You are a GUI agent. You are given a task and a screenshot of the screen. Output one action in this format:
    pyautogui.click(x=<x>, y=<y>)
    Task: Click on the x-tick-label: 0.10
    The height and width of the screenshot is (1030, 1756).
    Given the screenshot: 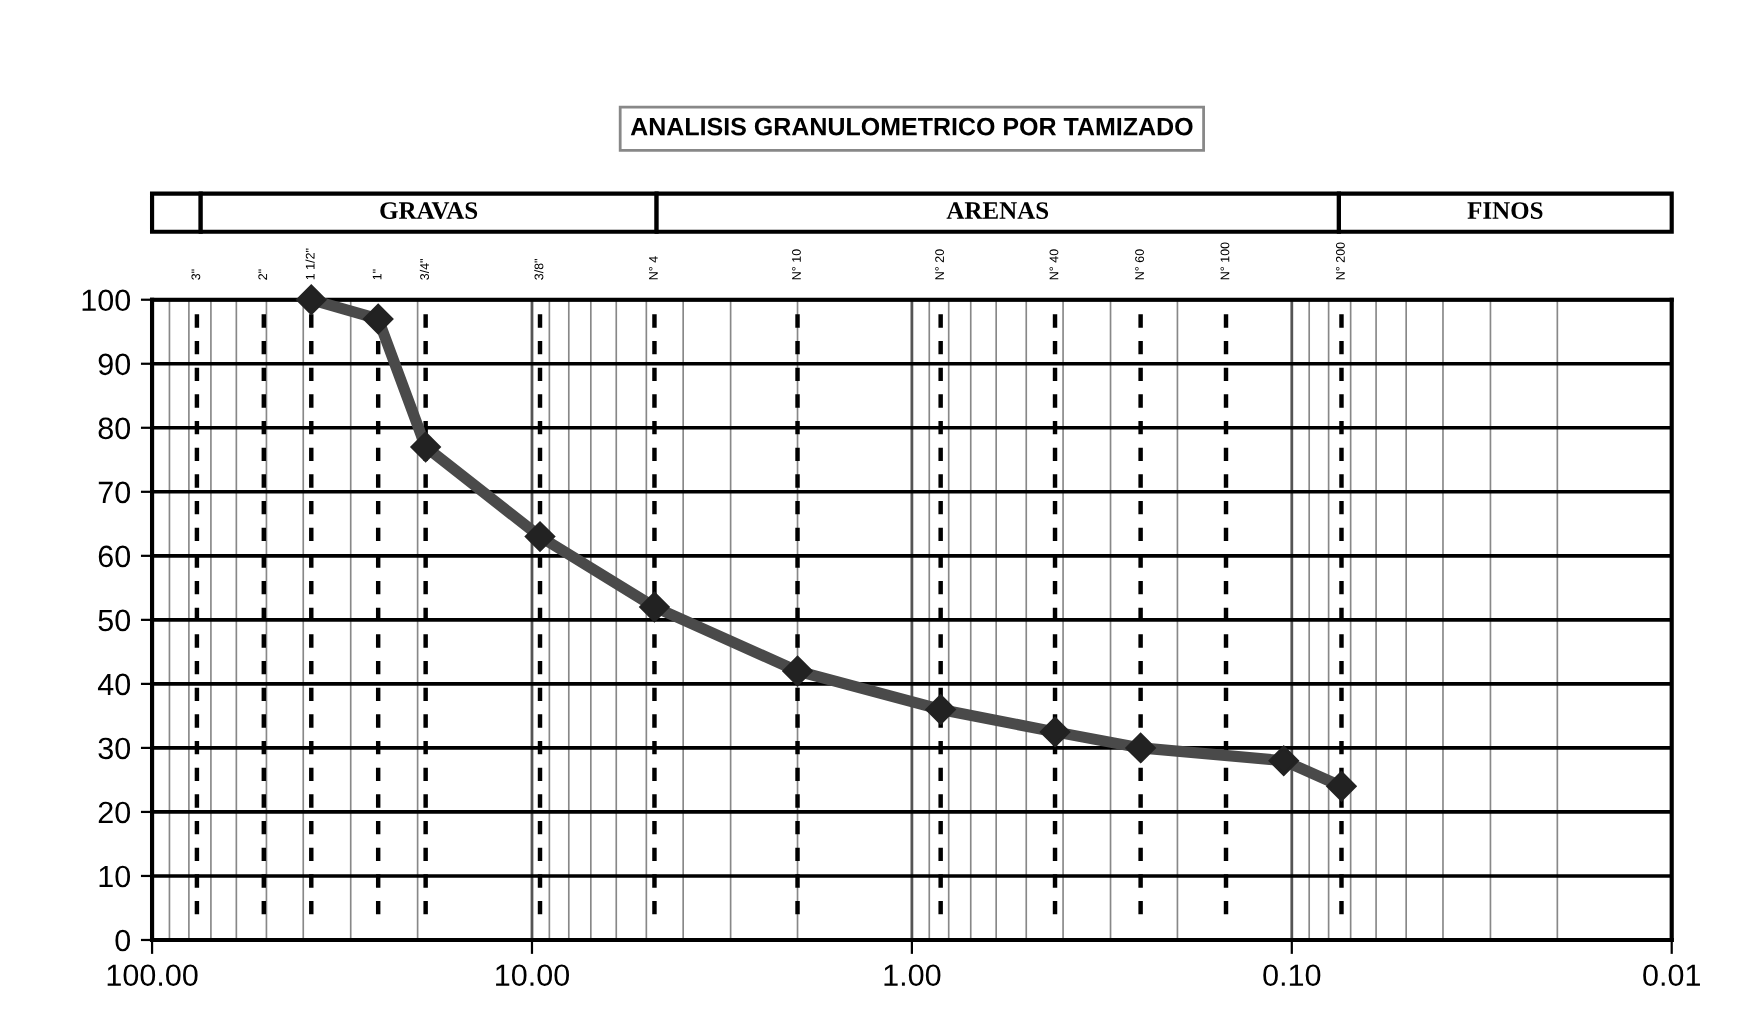 What is the action you would take?
    pyautogui.click(x=1292, y=975)
    